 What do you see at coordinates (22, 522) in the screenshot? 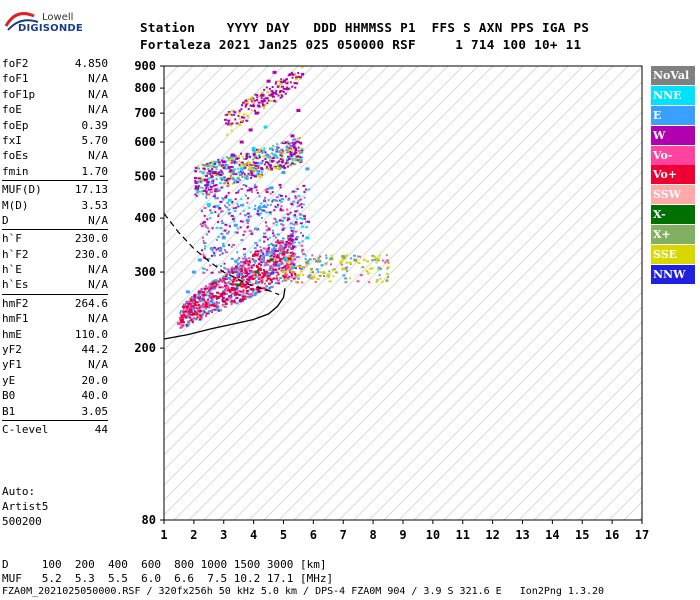
I see `auto-code: 500200` at bounding box center [22, 522].